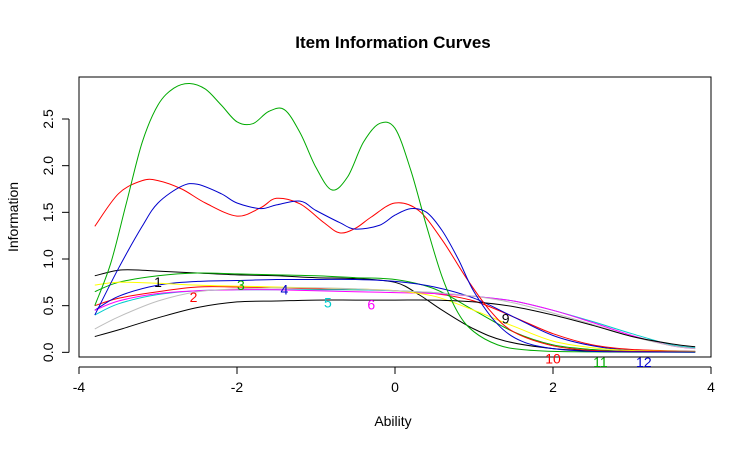 The image size is (750, 450). What do you see at coordinates (194, 297) in the screenshot?
I see `curve-label-2: 2` at bounding box center [194, 297].